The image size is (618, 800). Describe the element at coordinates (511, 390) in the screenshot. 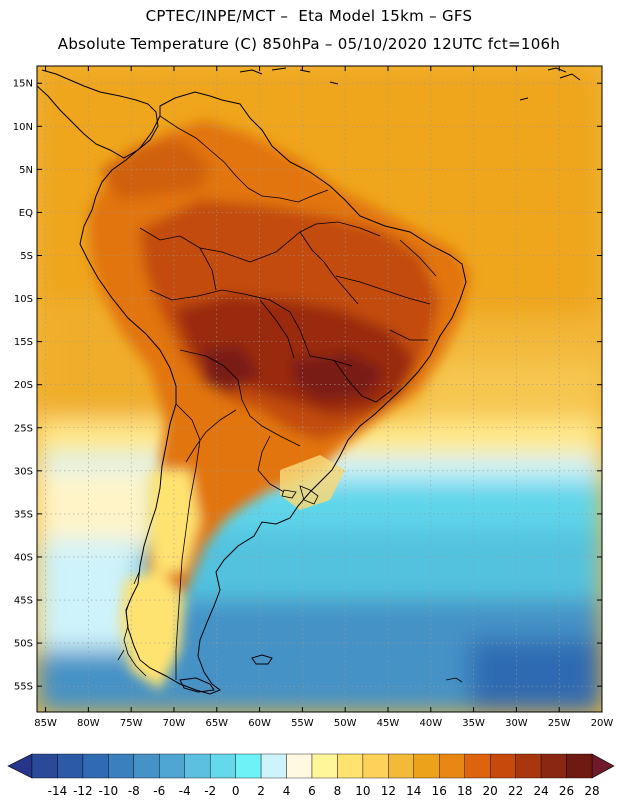

I see `atlantic-mid-band` at that location.